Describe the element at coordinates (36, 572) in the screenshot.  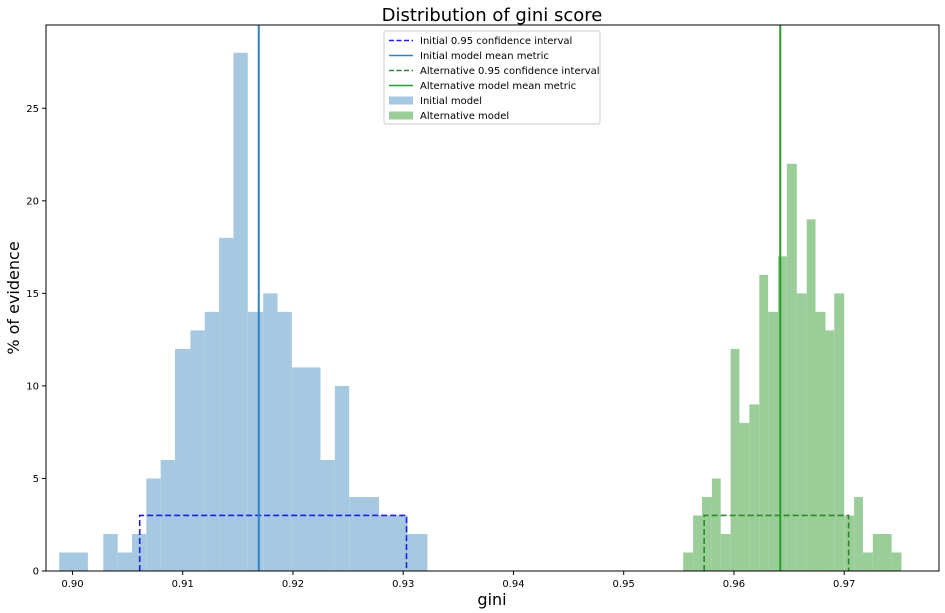
I see `y-tick-label-0: 0` at that location.